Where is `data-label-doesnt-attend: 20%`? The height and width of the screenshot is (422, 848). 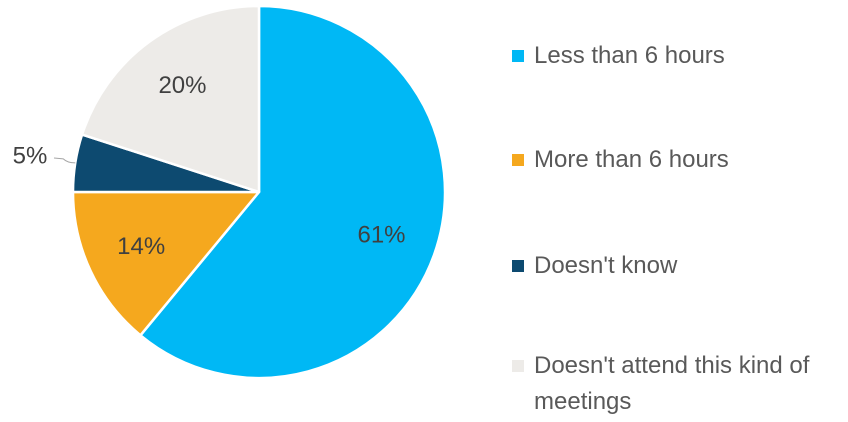 data-label-doesnt-attend: 20% is located at coordinates (182, 85).